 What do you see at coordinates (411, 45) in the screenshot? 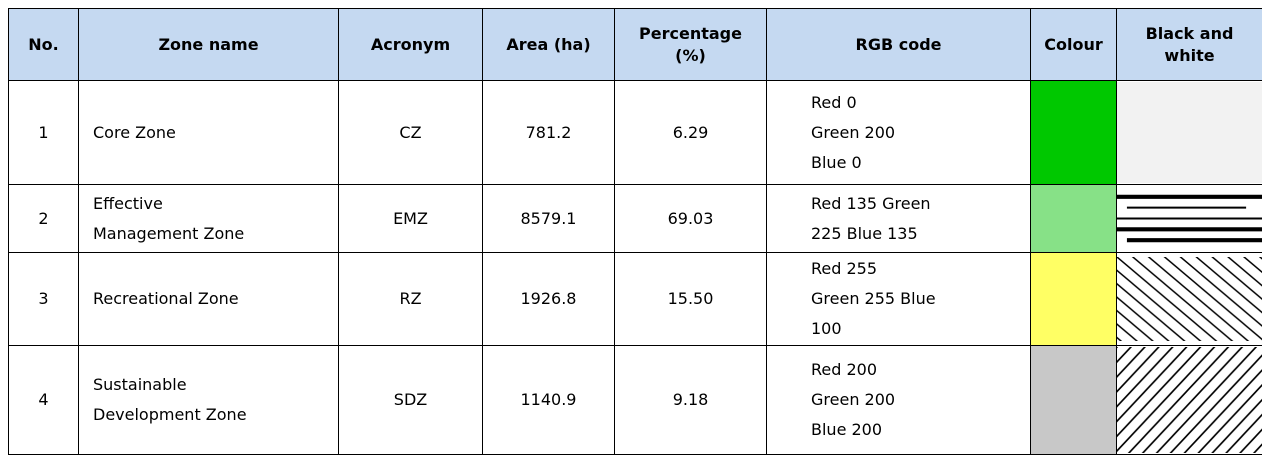
I see `header-cell: Acronym` at bounding box center [411, 45].